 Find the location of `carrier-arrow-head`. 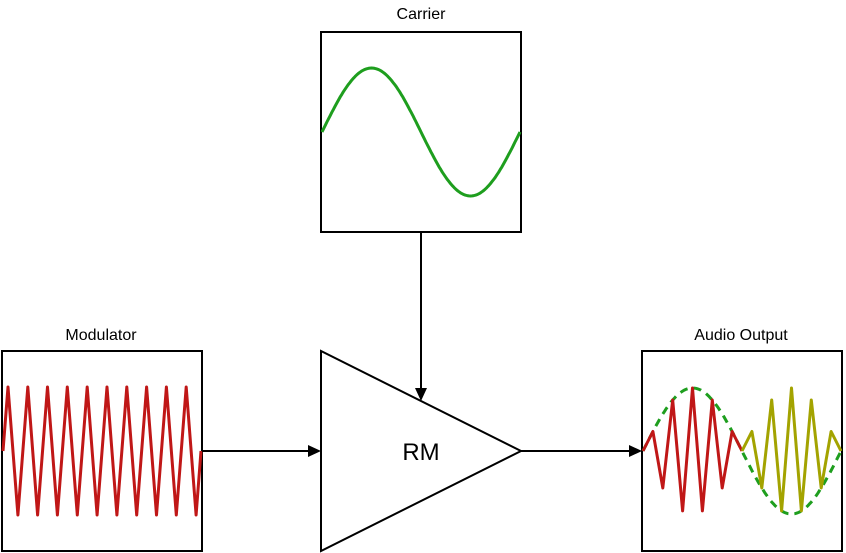

carrier-arrow-head is located at coordinates (421, 394).